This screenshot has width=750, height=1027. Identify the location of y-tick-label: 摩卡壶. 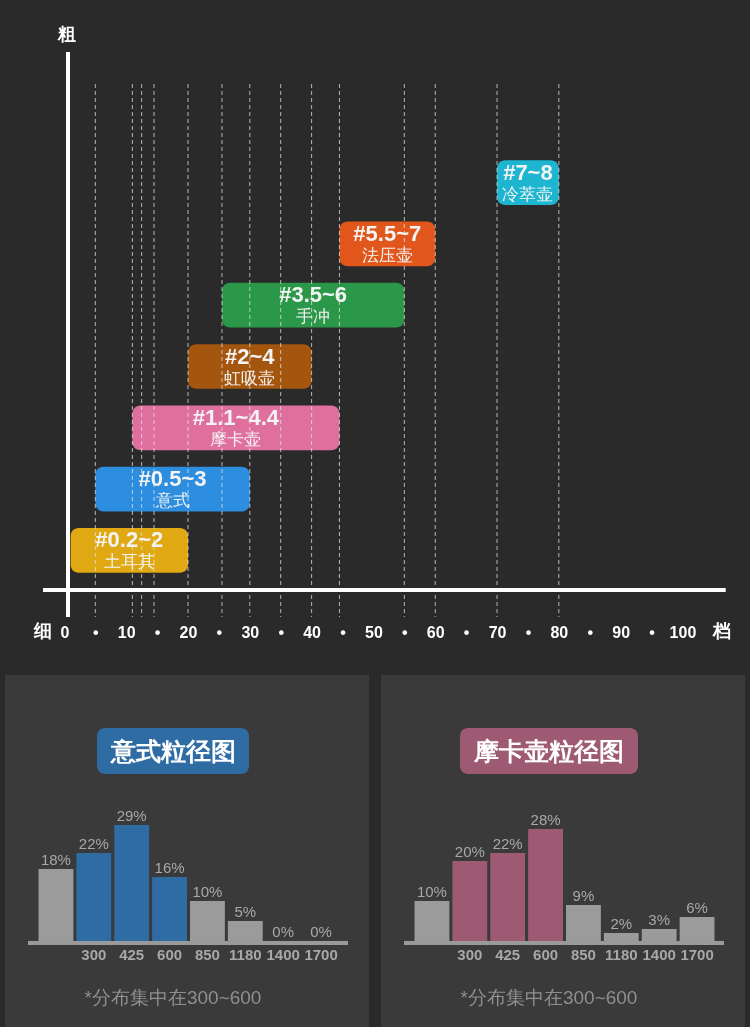
(236, 439).